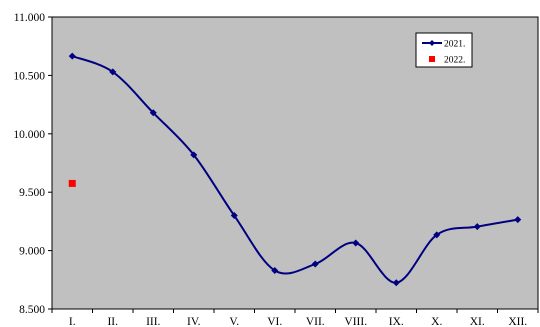 Image resolution: width=540 pixels, height=327 pixels. Describe the element at coordinates (32, 310) in the screenshot. I see `y-tick-label: 8.500` at that location.